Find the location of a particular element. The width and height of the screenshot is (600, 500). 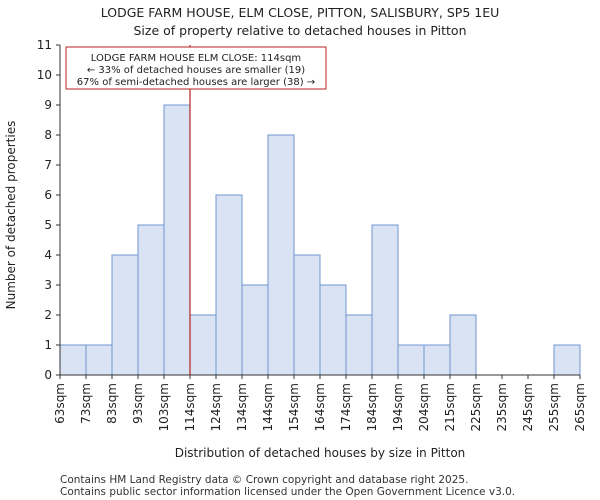

bar-114sqm is located at coordinates (203, 345).